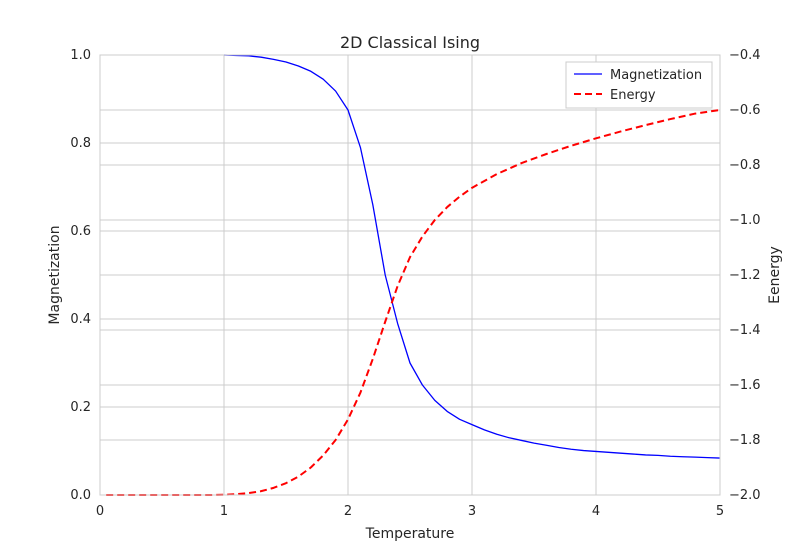 The width and height of the screenshot is (800, 550). What do you see at coordinates (100, 511) in the screenshot?
I see `x-tick-label: 0` at bounding box center [100, 511].